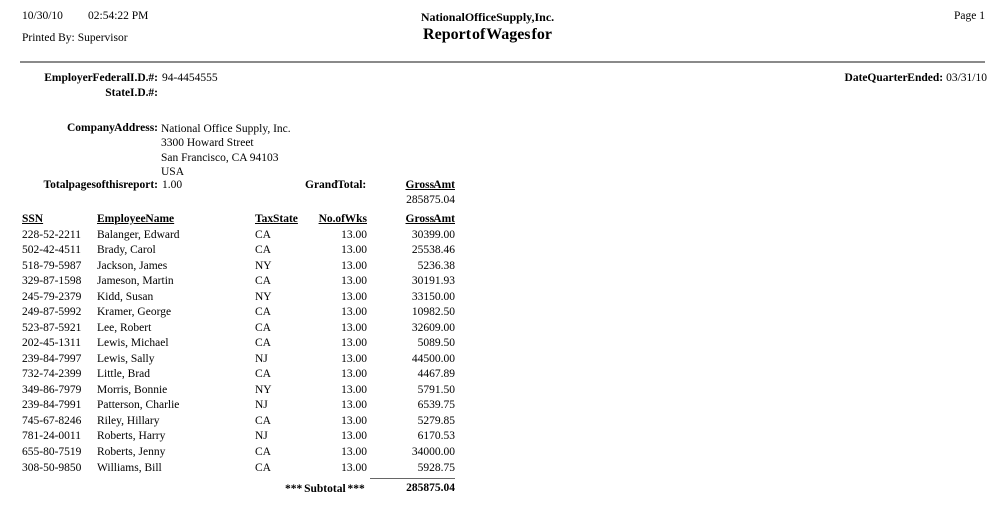 The height and width of the screenshot is (510, 1002). I want to click on total-pages-value: 1.00, so click(172, 185).